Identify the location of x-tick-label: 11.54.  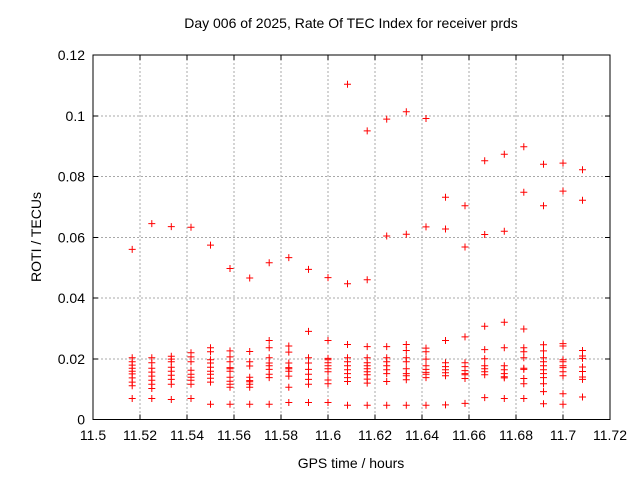
(187, 435).